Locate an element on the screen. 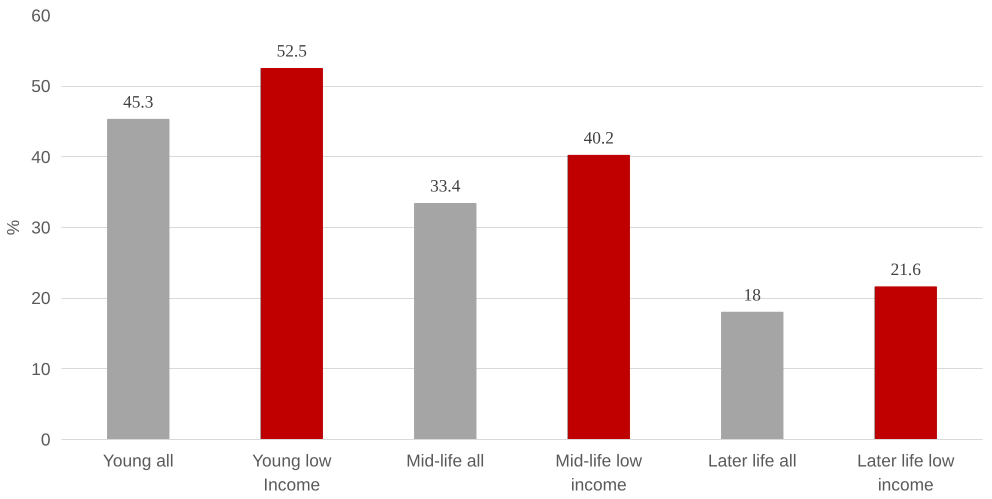  x-tick-label: Later life all is located at coordinates (752, 460).